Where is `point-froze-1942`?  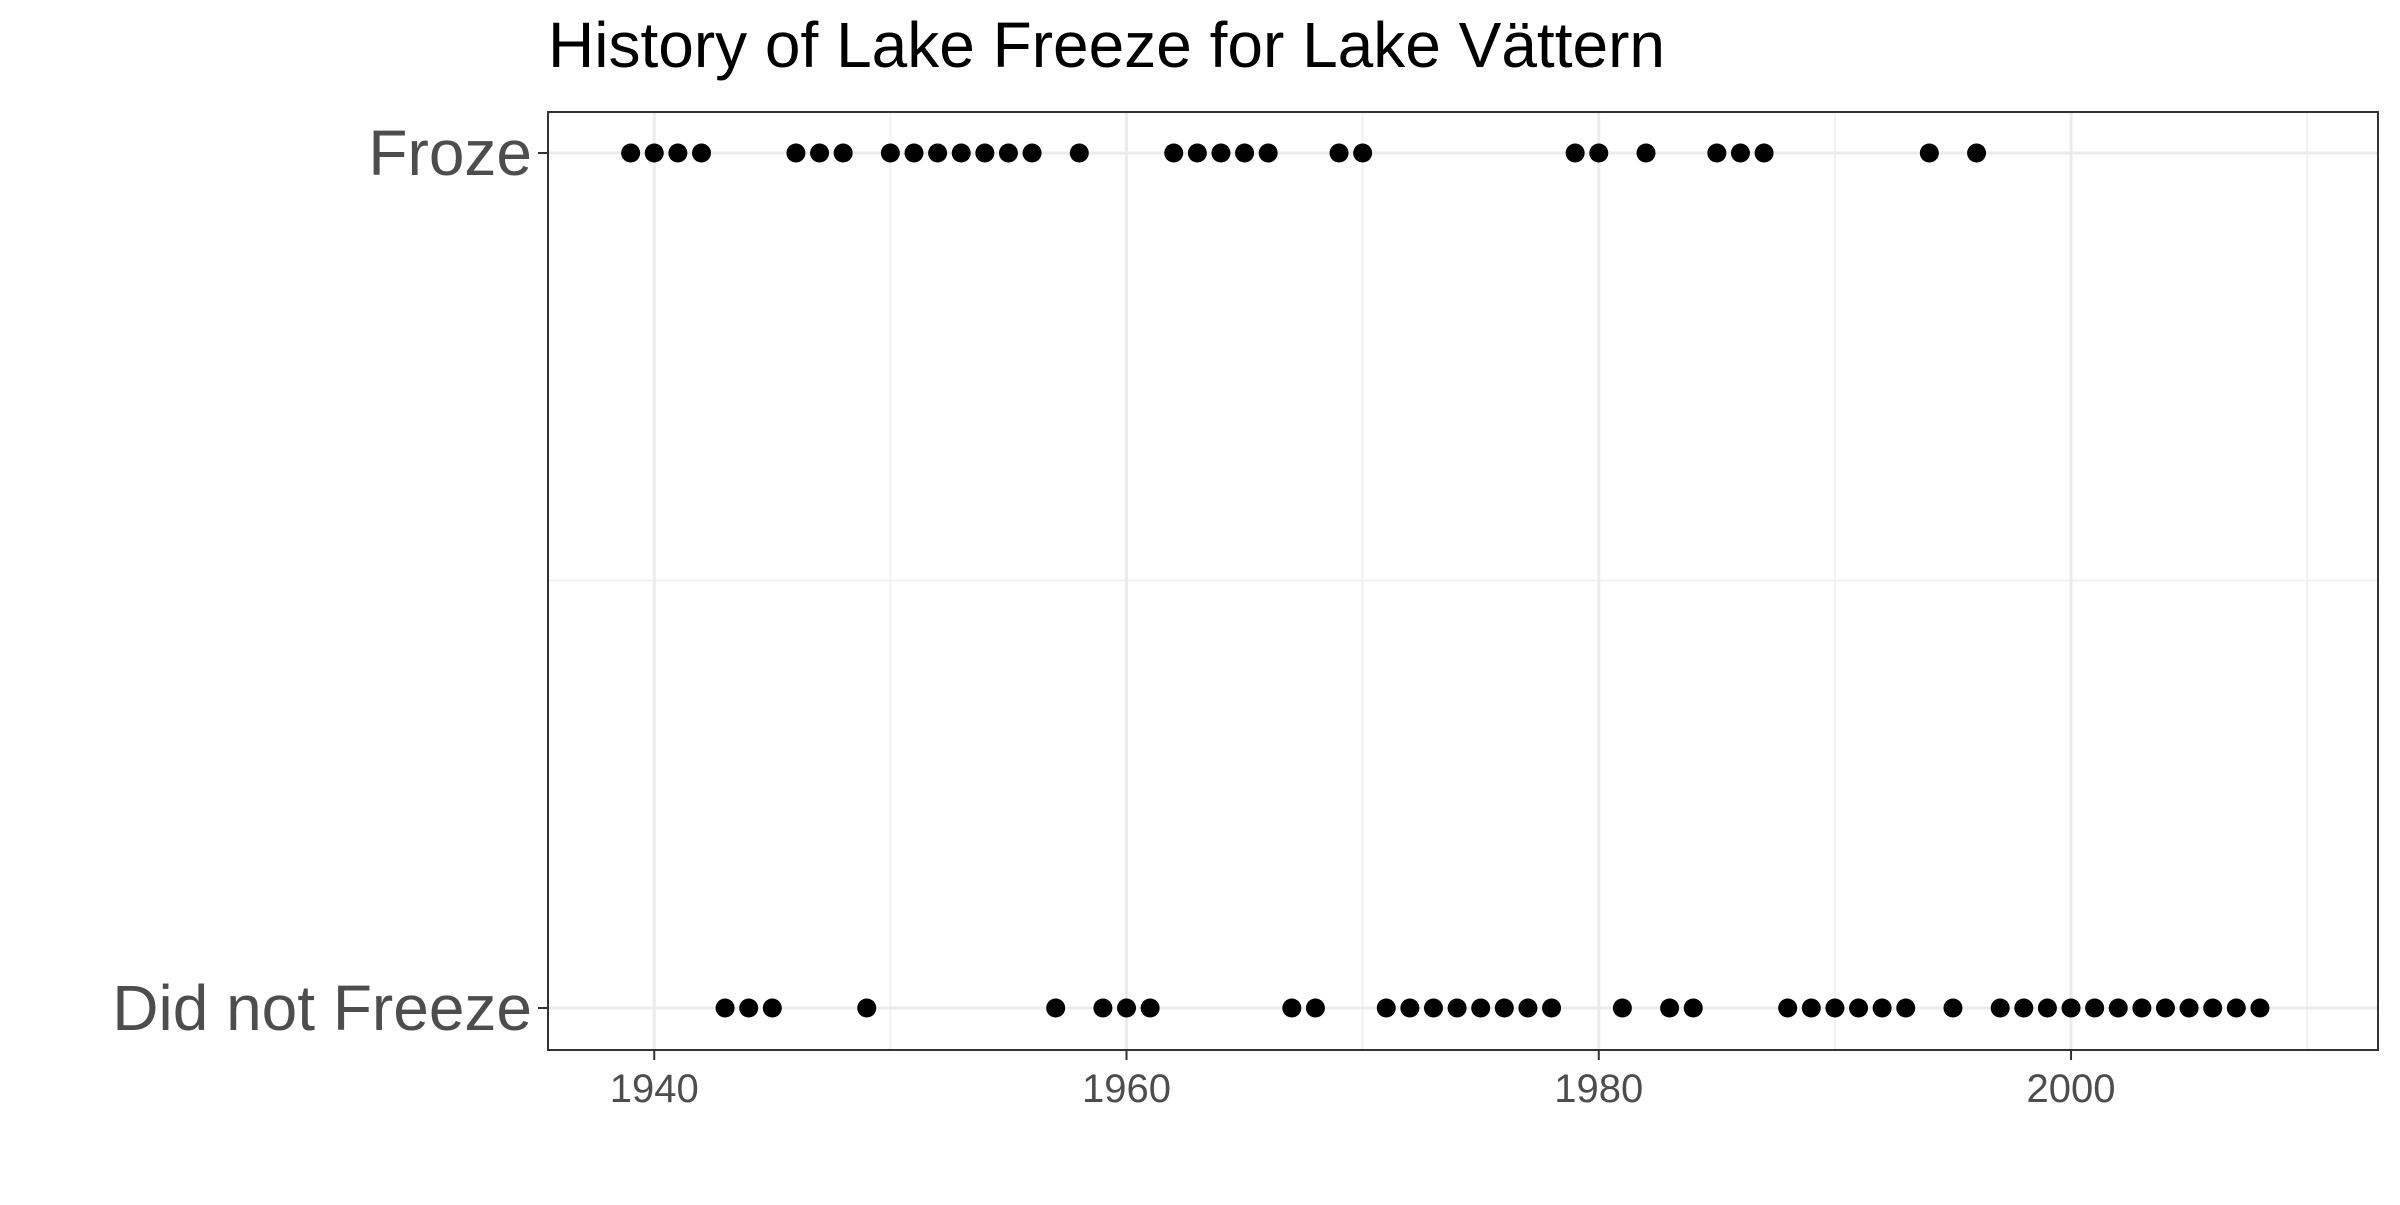
point-froze-1942 is located at coordinates (701, 153).